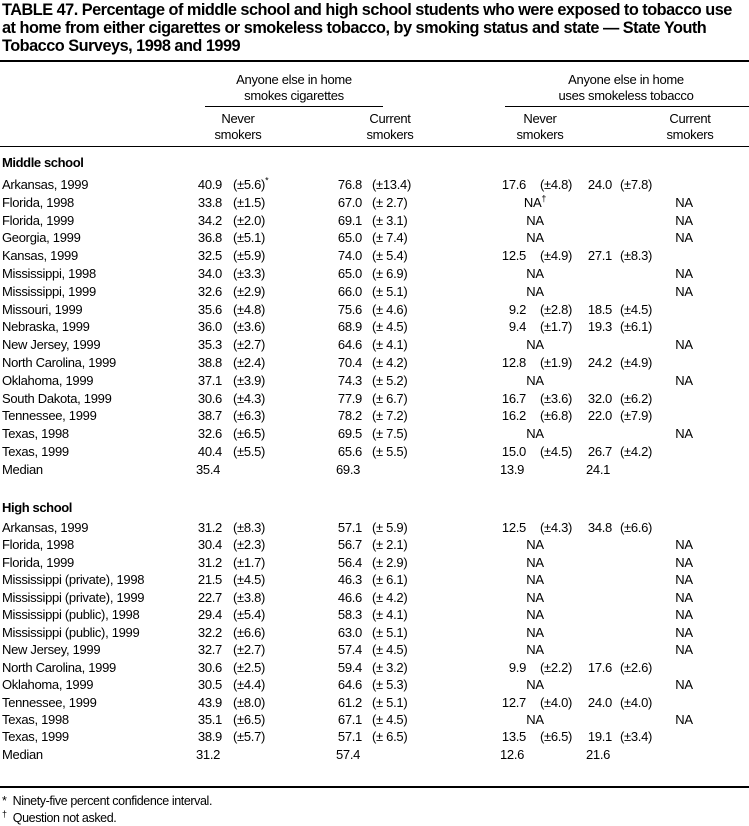  Describe the element at coordinates (374, 380) in the screenshot. I see `table-row: Oklahoma, 1999 37.1 (±3.9) 74.3 (± 5.2) NA NA` at that location.